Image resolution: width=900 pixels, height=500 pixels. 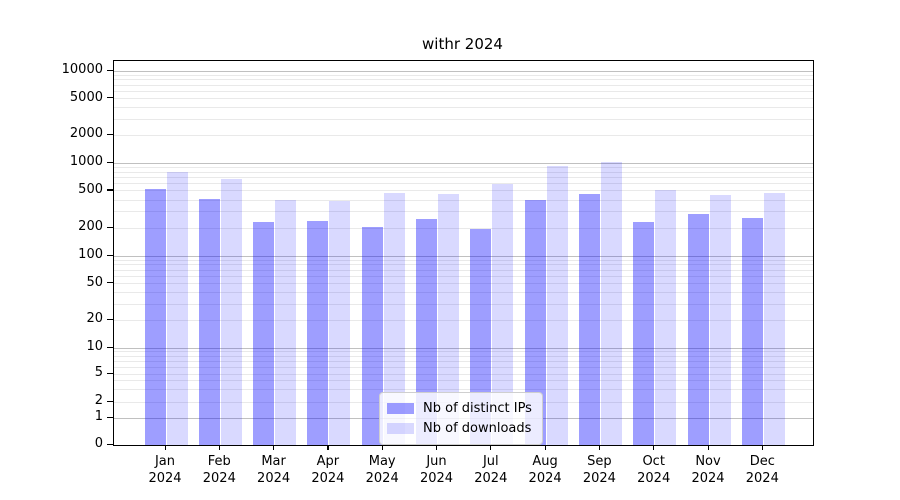 I want to click on y-tick-label: 100, so click(x=90, y=254).